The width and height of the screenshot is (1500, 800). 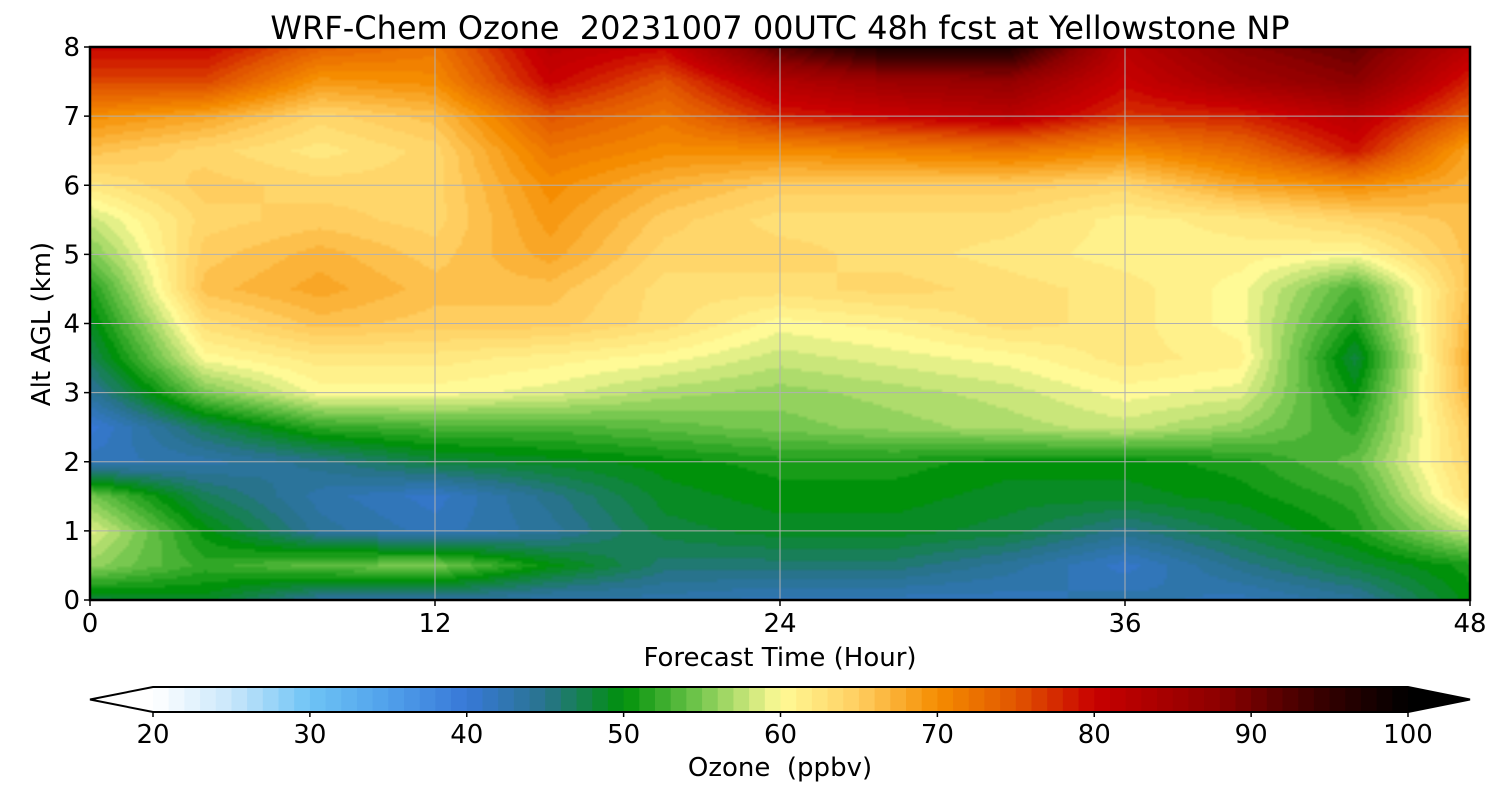 What do you see at coordinates (42, 324) in the screenshot?
I see `y-axis-label: Alt AGL (km)` at bounding box center [42, 324].